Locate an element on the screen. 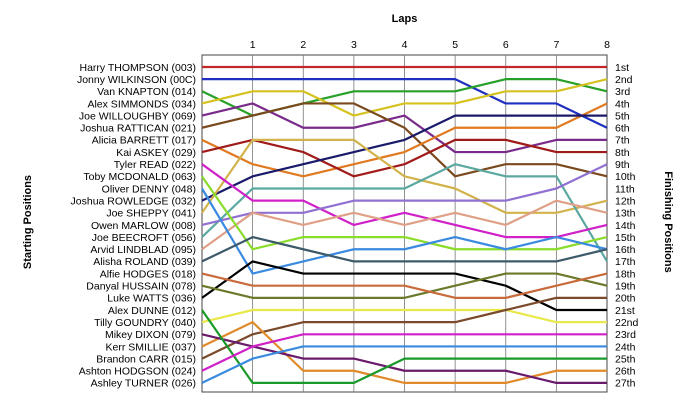 The width and height of the screenshot is (700, 405). finishing-position-label: 15th is located at coordinates (625, 238).